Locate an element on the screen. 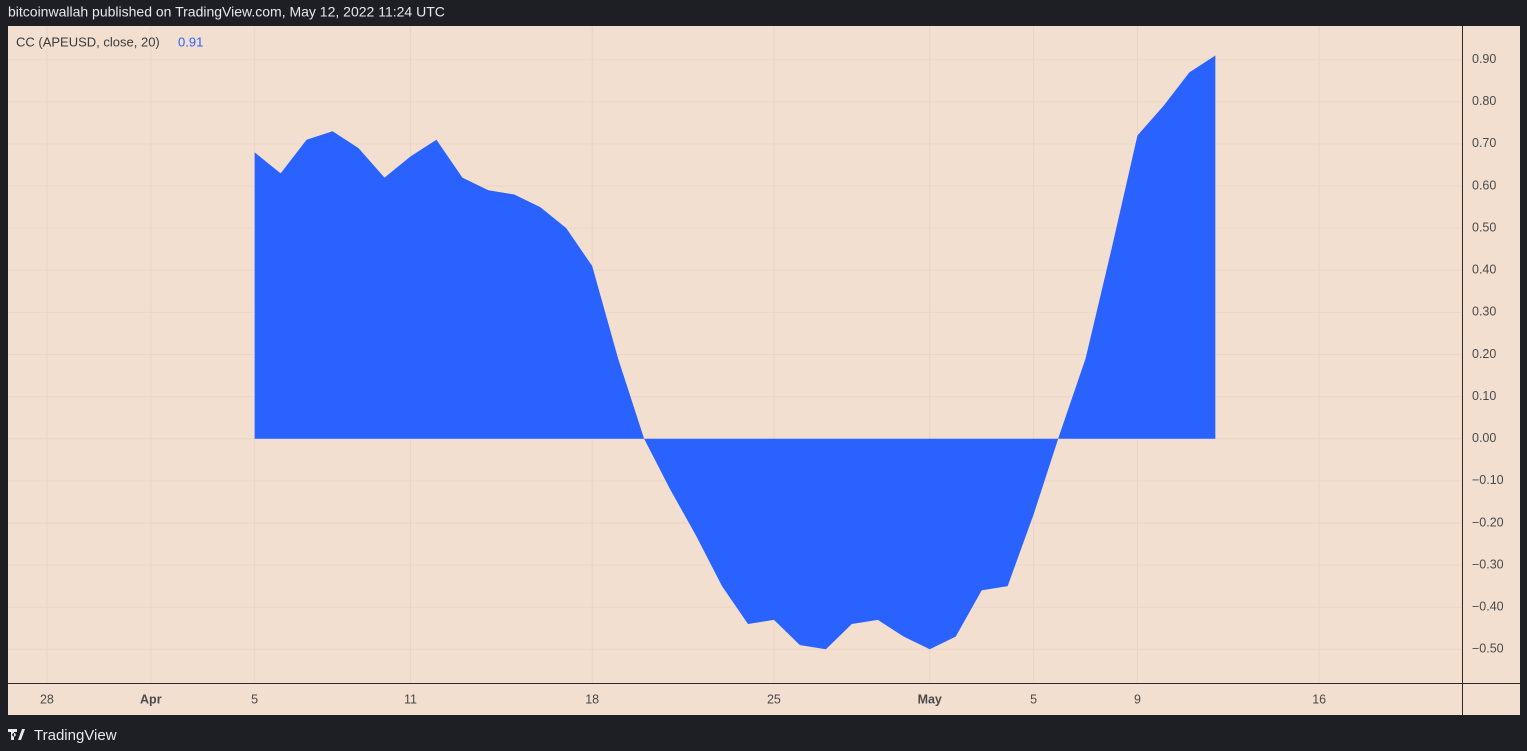 The height and width of the screenshot is (751, 1527). x-tick-label: 28 is located at coordinates (47, 699).